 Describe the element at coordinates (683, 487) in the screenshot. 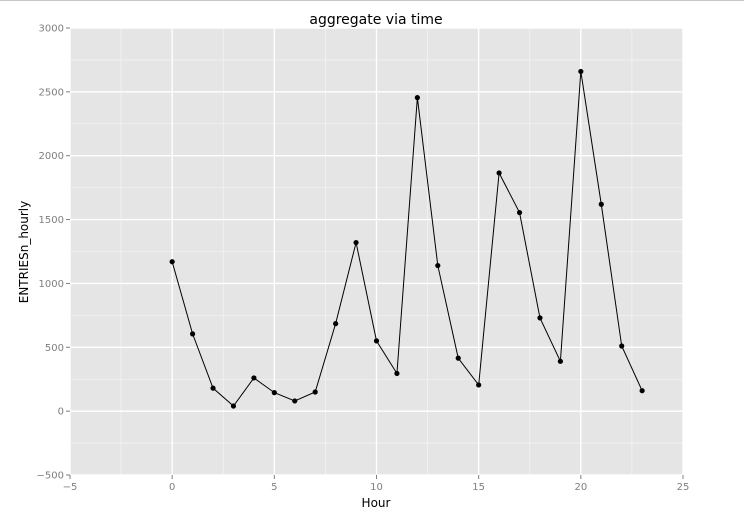

I see `x-tick-label: 25` at that location.